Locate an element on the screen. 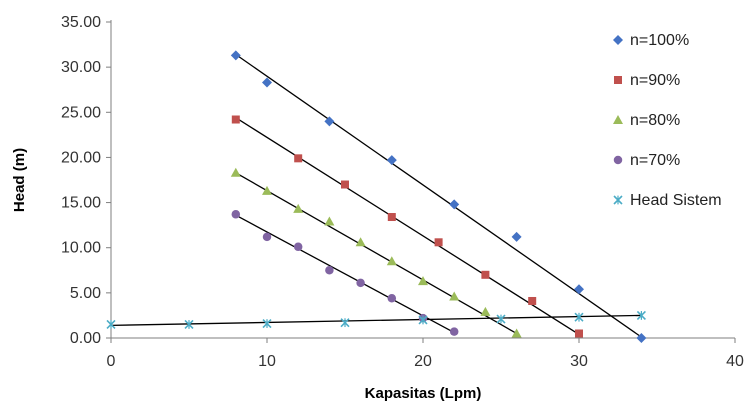 Image resolution: width=748 pixels, height=402 pixels. x-tick-label: 20 is located at coordinates (423, 361).